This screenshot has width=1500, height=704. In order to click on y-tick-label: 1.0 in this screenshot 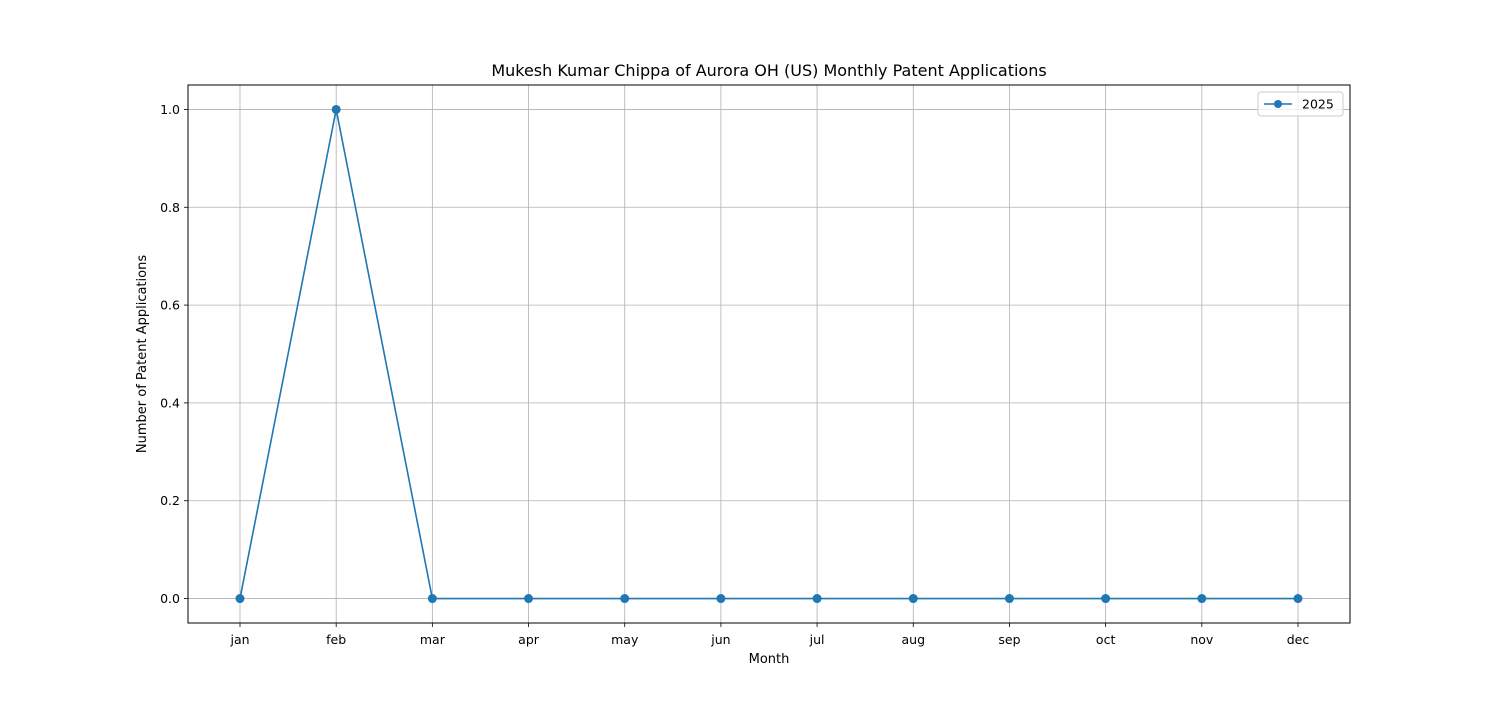, I will do `click(170, 109)`.